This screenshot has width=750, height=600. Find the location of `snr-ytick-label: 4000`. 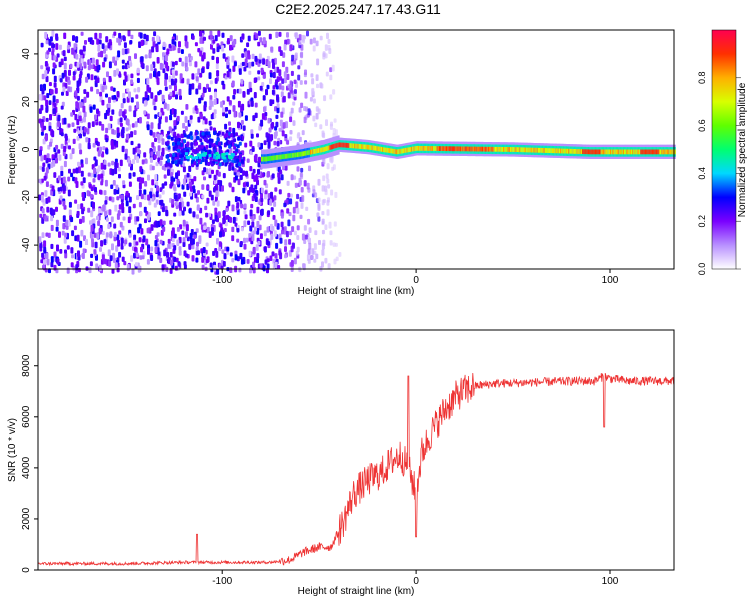

snr-ytick-label: 4000 is located at coordinates (26, 467).